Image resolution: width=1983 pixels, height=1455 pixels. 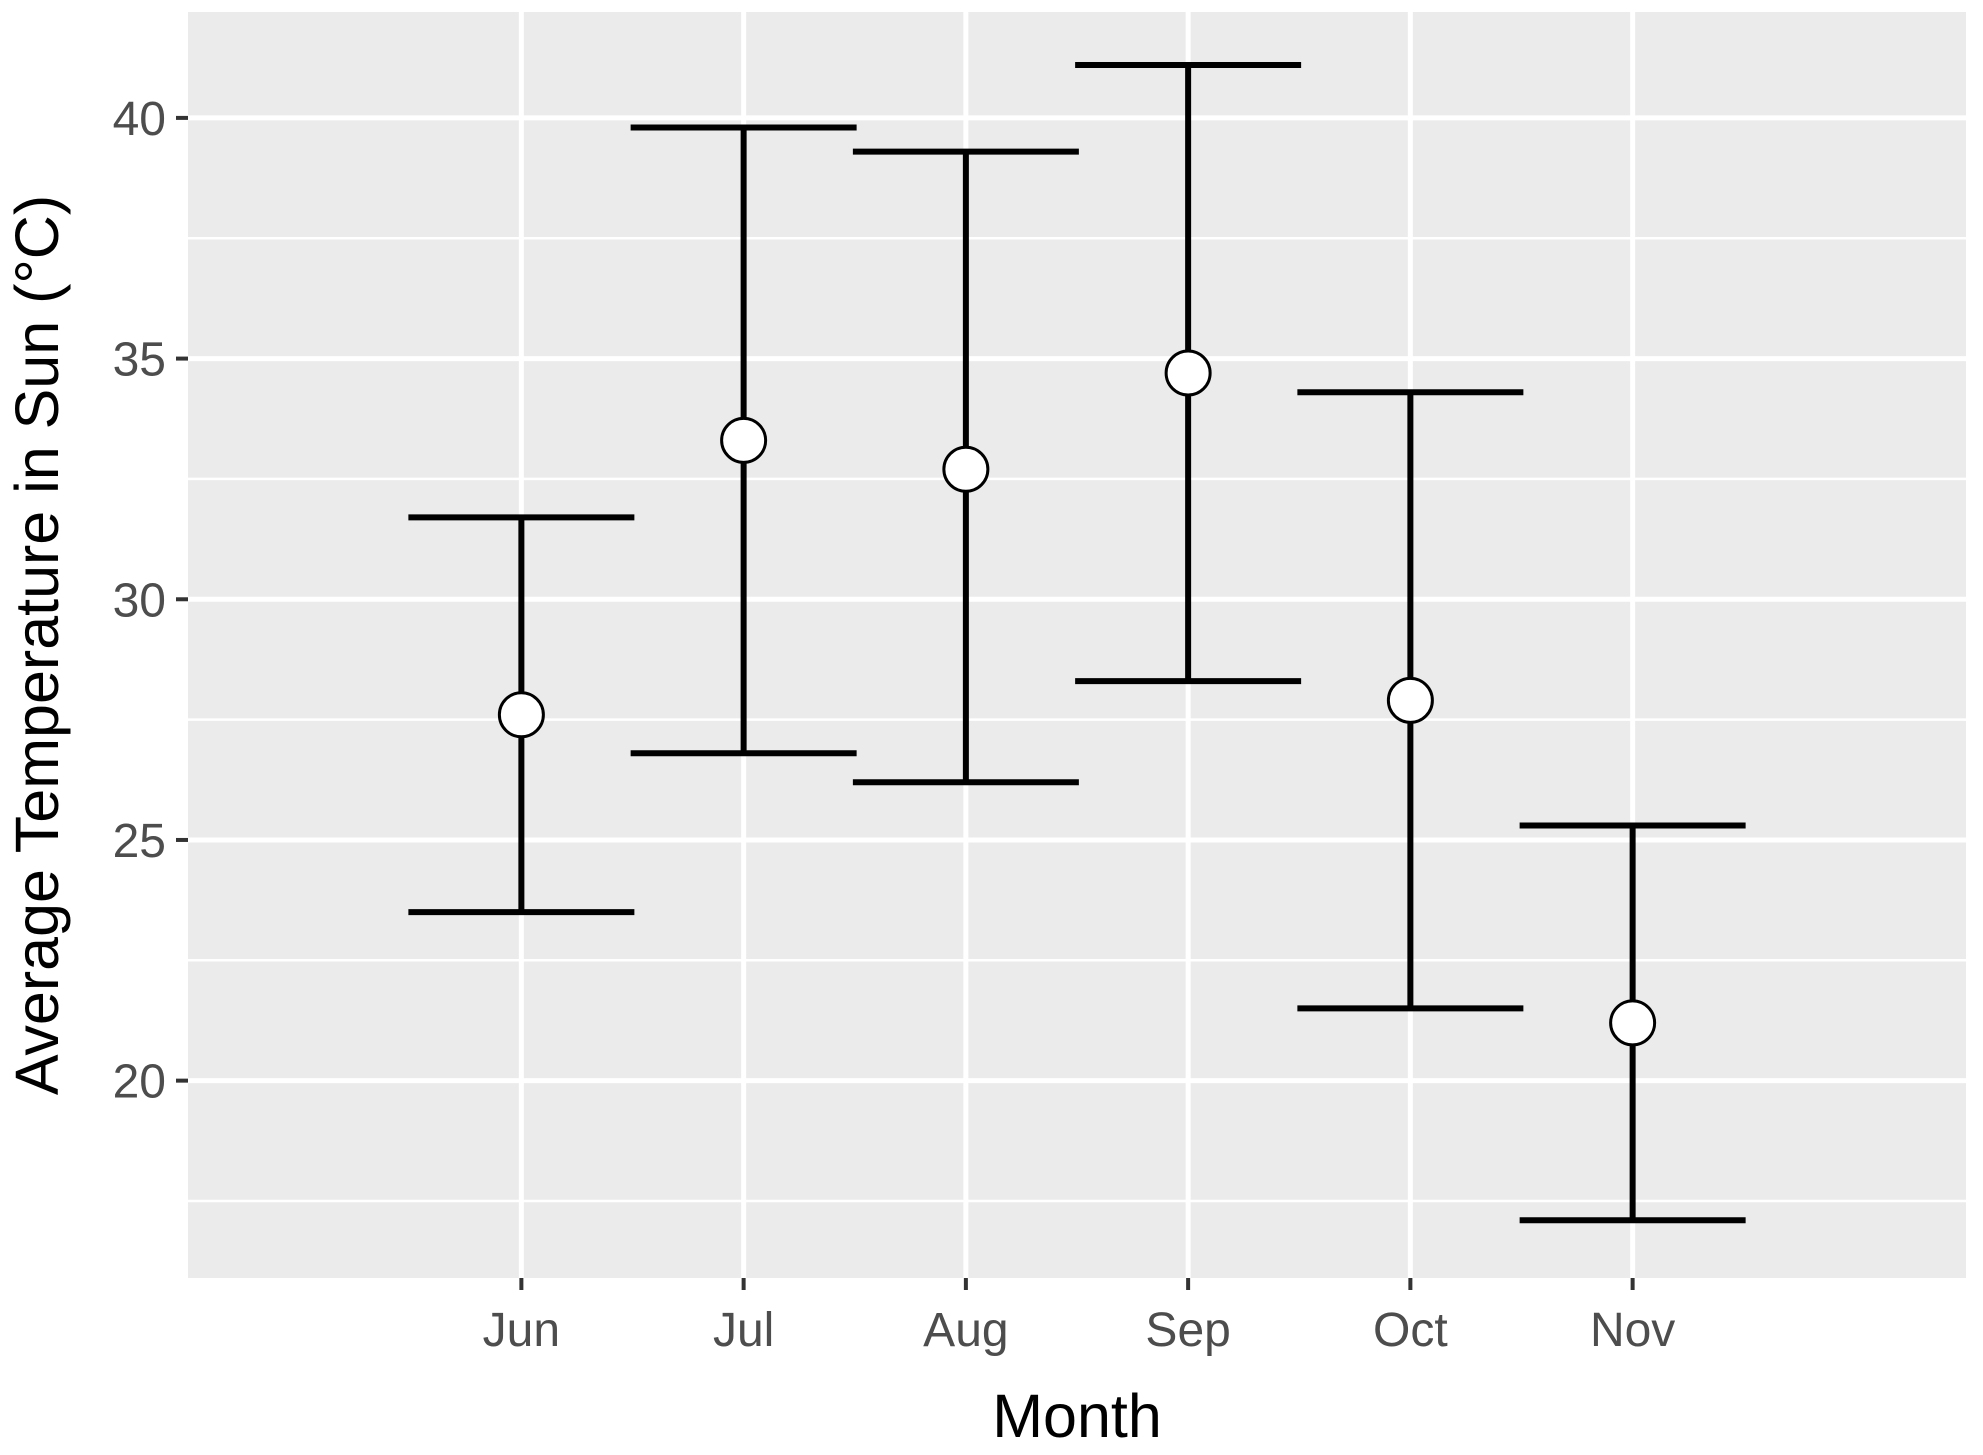 I want to click on x-tick-label-jul: Jul, so click(x=743, y=1330).